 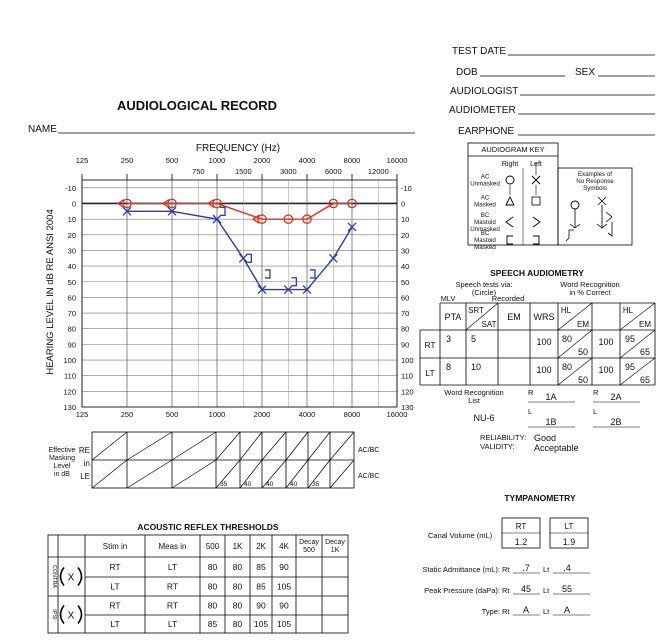 I want to click on ac-right-marker, so click(x=288, y=219).